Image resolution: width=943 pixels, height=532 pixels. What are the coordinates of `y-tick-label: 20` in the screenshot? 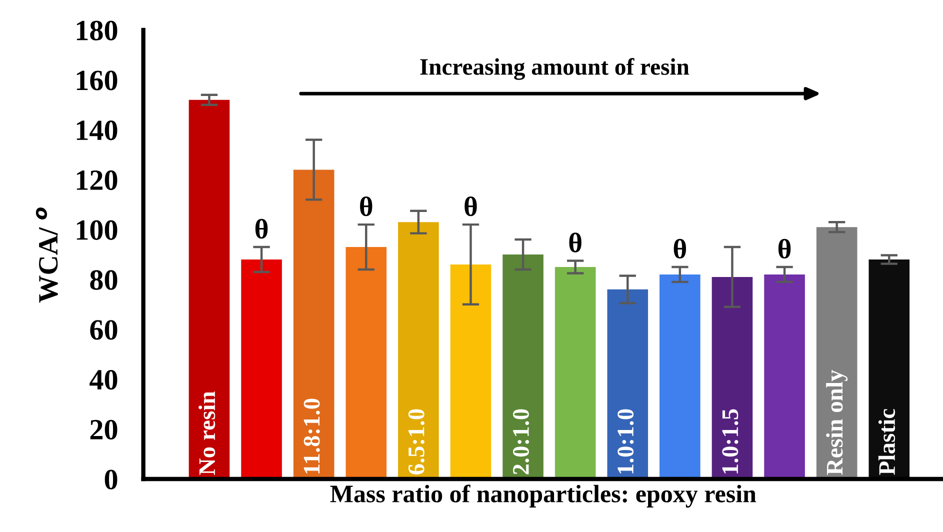 It's located at (104, 430).